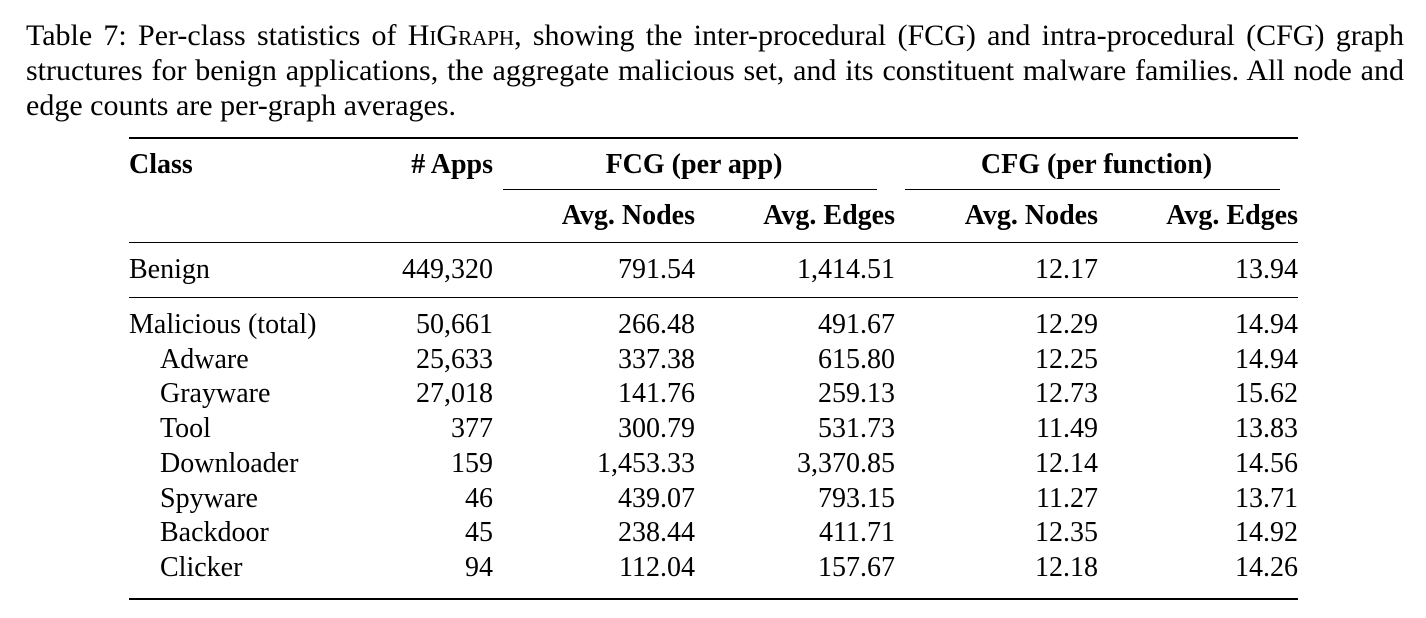 Image resolution: width=1426 pixels, height=618 pixels. What do you see at coordinates (1232, 215) in the screenshot?
I see `header-cfg-edges: Avg. Edges` at bounding box center [1232, 215].